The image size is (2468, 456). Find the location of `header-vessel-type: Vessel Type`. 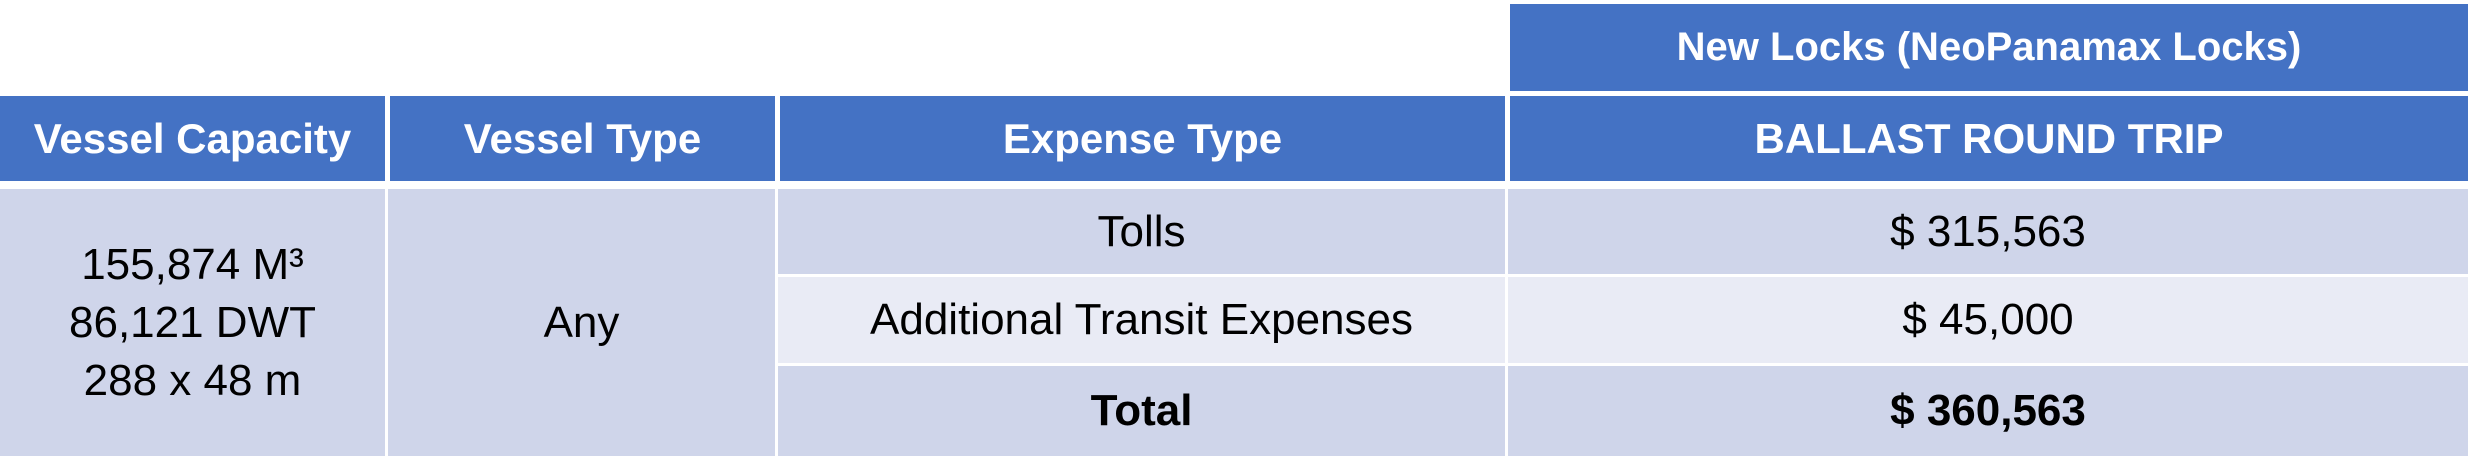

header-vessel-type: Vessel Type is located at coordinates (580, 136).